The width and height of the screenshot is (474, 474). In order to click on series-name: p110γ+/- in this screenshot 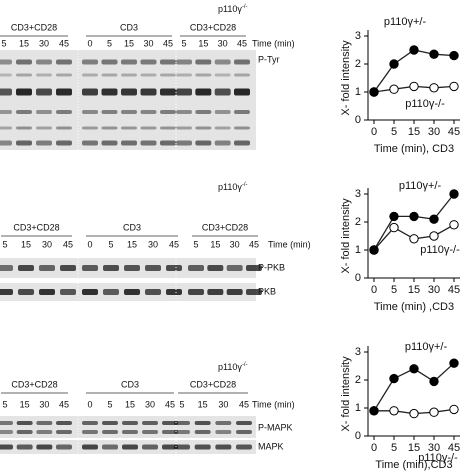, I will do `click(420, 186)`.